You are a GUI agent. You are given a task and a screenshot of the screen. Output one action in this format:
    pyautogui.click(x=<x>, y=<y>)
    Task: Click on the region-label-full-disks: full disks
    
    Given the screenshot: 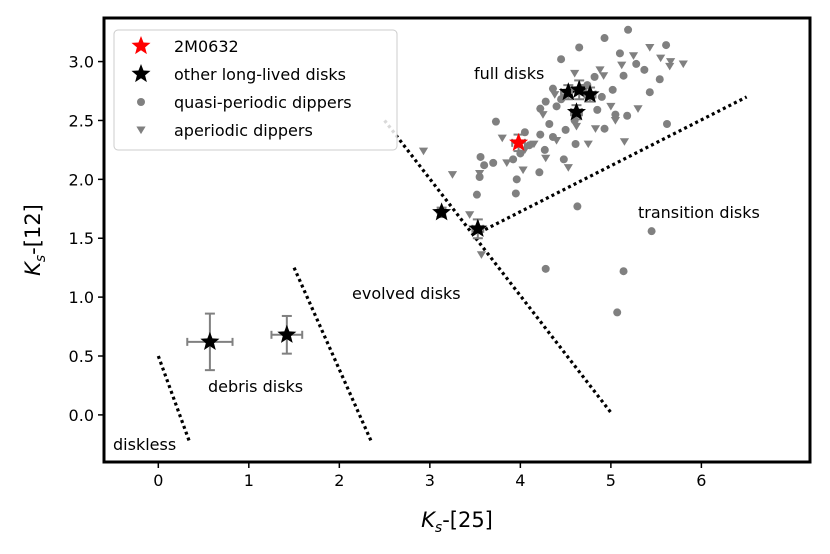 What is the action you would take?
    pyautogui.click(x=509, y=73)
    